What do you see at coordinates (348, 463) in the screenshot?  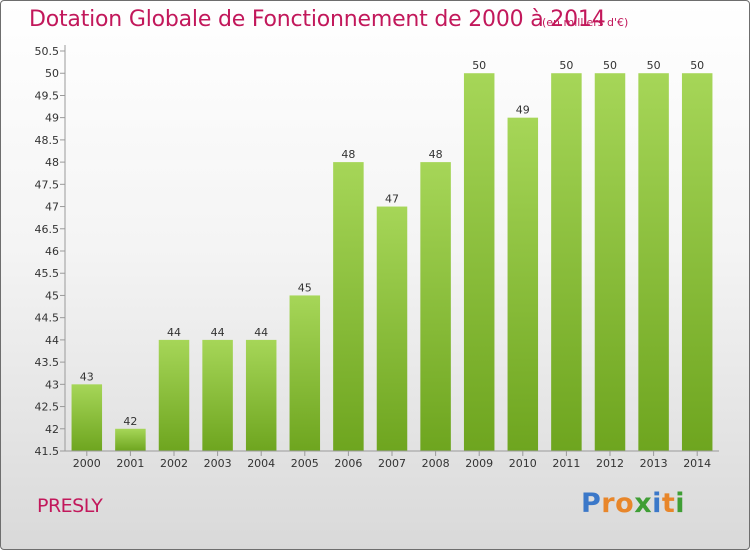 I see `x-tick-label: 2006` at bounding box center [348, 463].